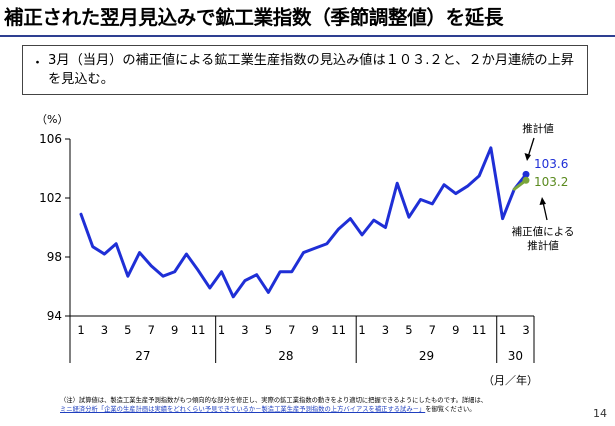  Describe the element at coordinates (50, 198) in the screenshot. I see `y-tick-label: 102` at that location.